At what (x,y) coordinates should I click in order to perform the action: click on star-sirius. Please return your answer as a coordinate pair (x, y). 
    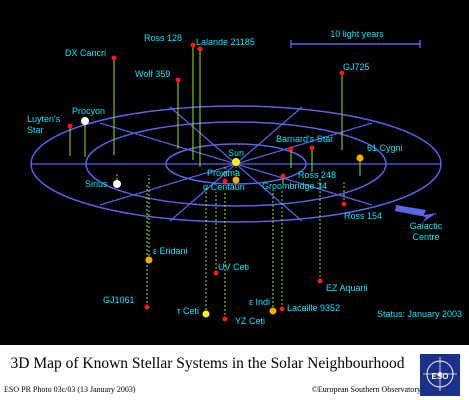
    Looking at the image, I should click on (117, 184).